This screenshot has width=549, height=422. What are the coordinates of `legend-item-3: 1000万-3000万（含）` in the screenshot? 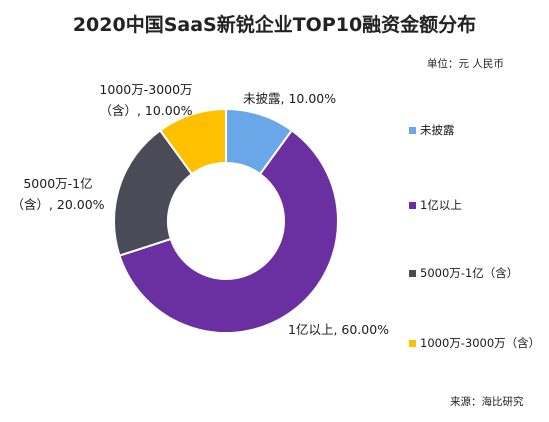 It's located at (474, 343).